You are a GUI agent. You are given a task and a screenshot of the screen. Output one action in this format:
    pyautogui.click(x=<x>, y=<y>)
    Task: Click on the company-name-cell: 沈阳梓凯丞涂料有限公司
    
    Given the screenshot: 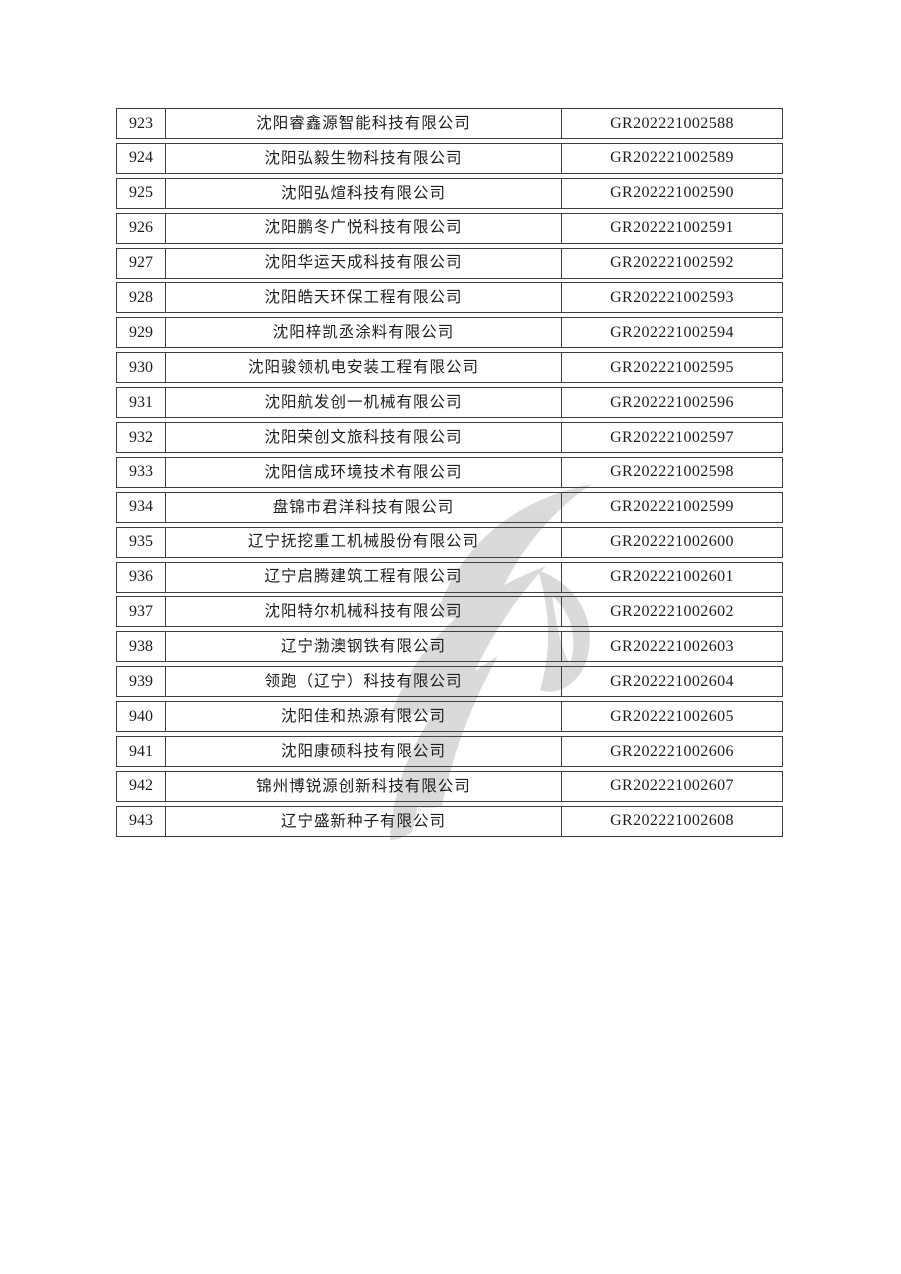 What is the action you would take?
    pyautogui.click(x=363, y=333)
    